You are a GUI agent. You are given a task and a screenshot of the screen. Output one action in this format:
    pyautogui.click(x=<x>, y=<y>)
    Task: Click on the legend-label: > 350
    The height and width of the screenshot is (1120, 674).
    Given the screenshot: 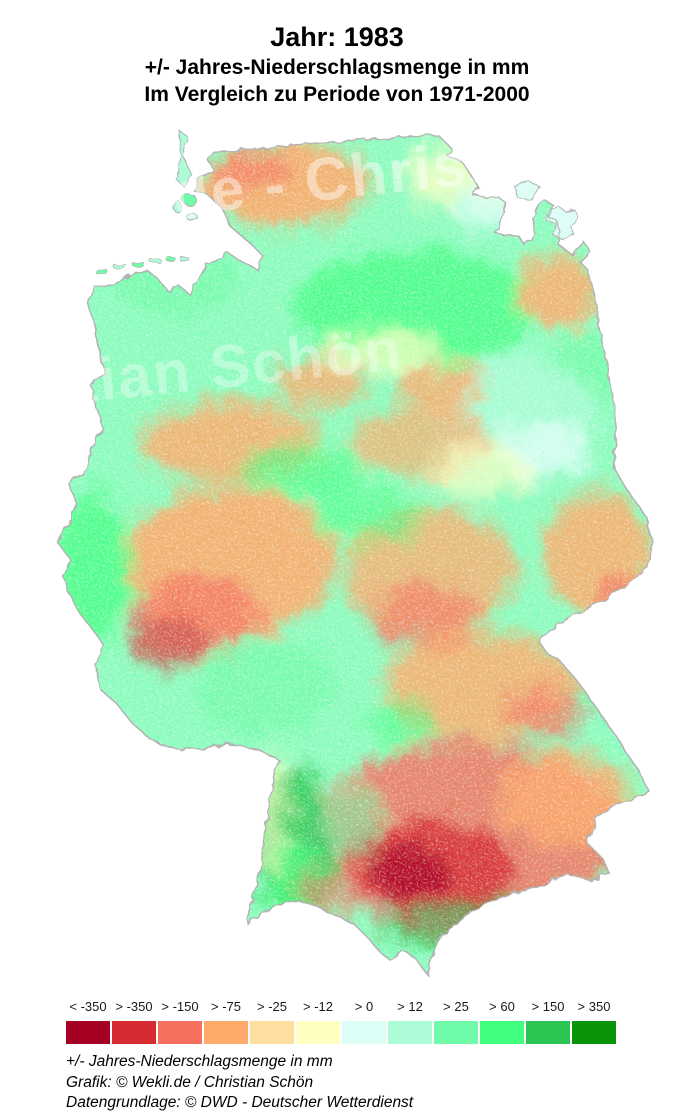 What is the action you would take?
    pyautogui.click(x=594, y=1006)
    